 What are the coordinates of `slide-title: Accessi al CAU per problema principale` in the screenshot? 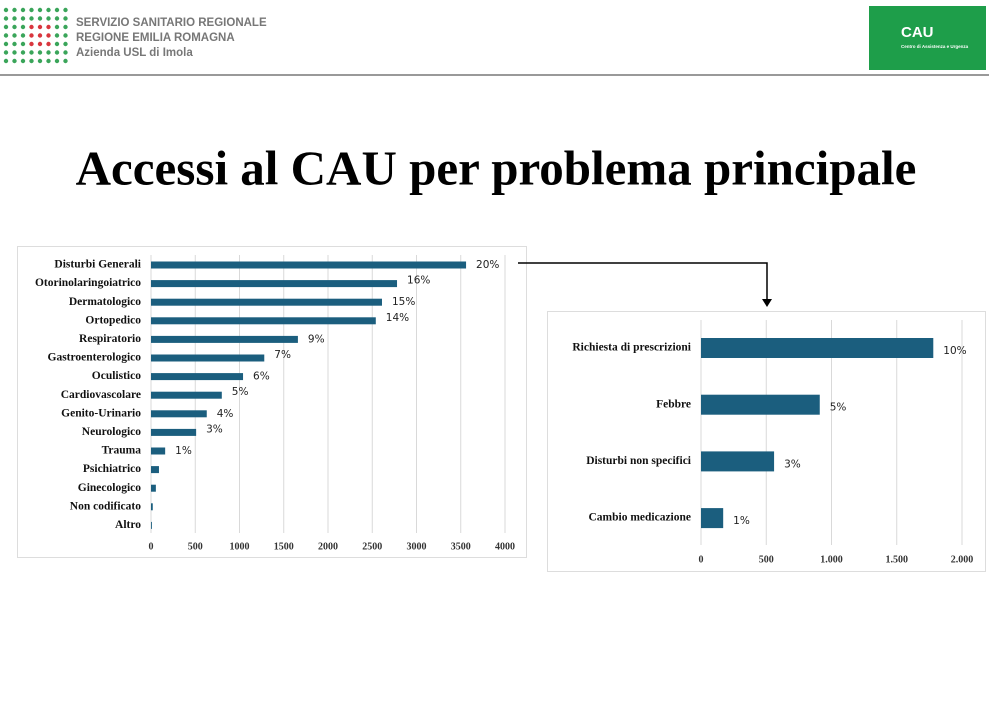 It's located at (496, 167).